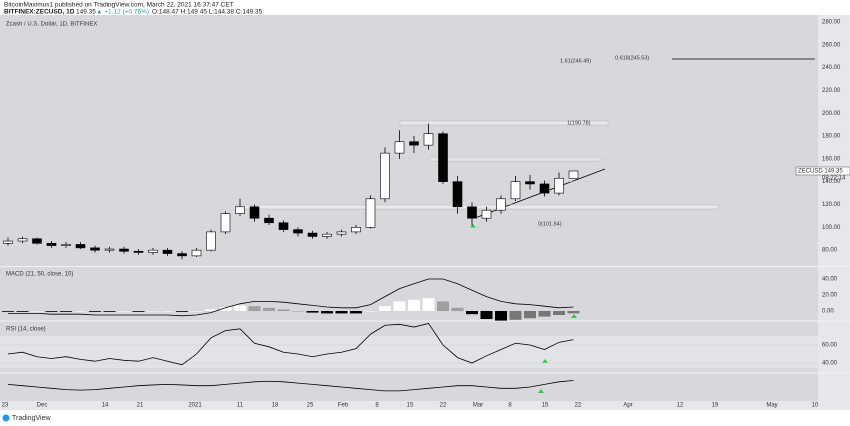 The width and height of the screenshot is (850, 426). What do you see at coordinates (815, 406) in the screenshot?
I see `x-tick-label: 10` at bounding box center [815, 406].